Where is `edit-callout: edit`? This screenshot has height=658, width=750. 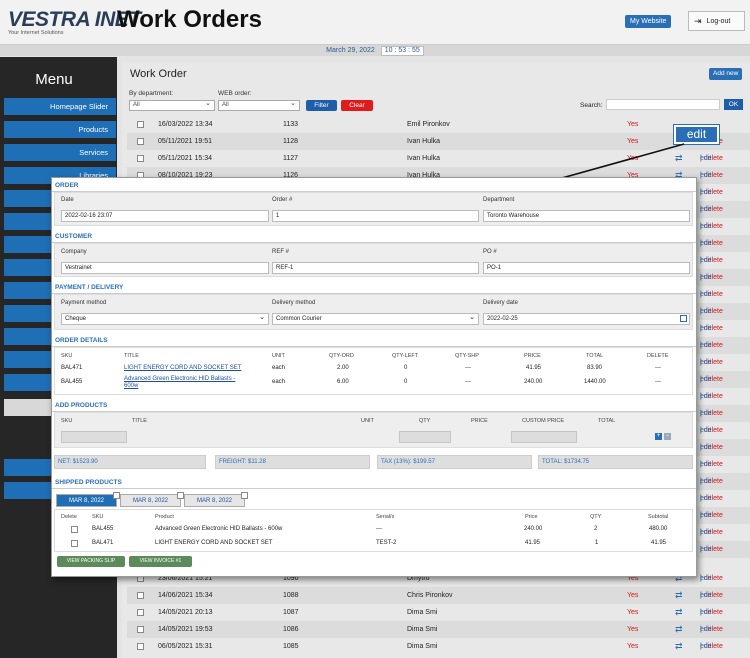 edit-callout: edit is located at coordinates (696, 134).